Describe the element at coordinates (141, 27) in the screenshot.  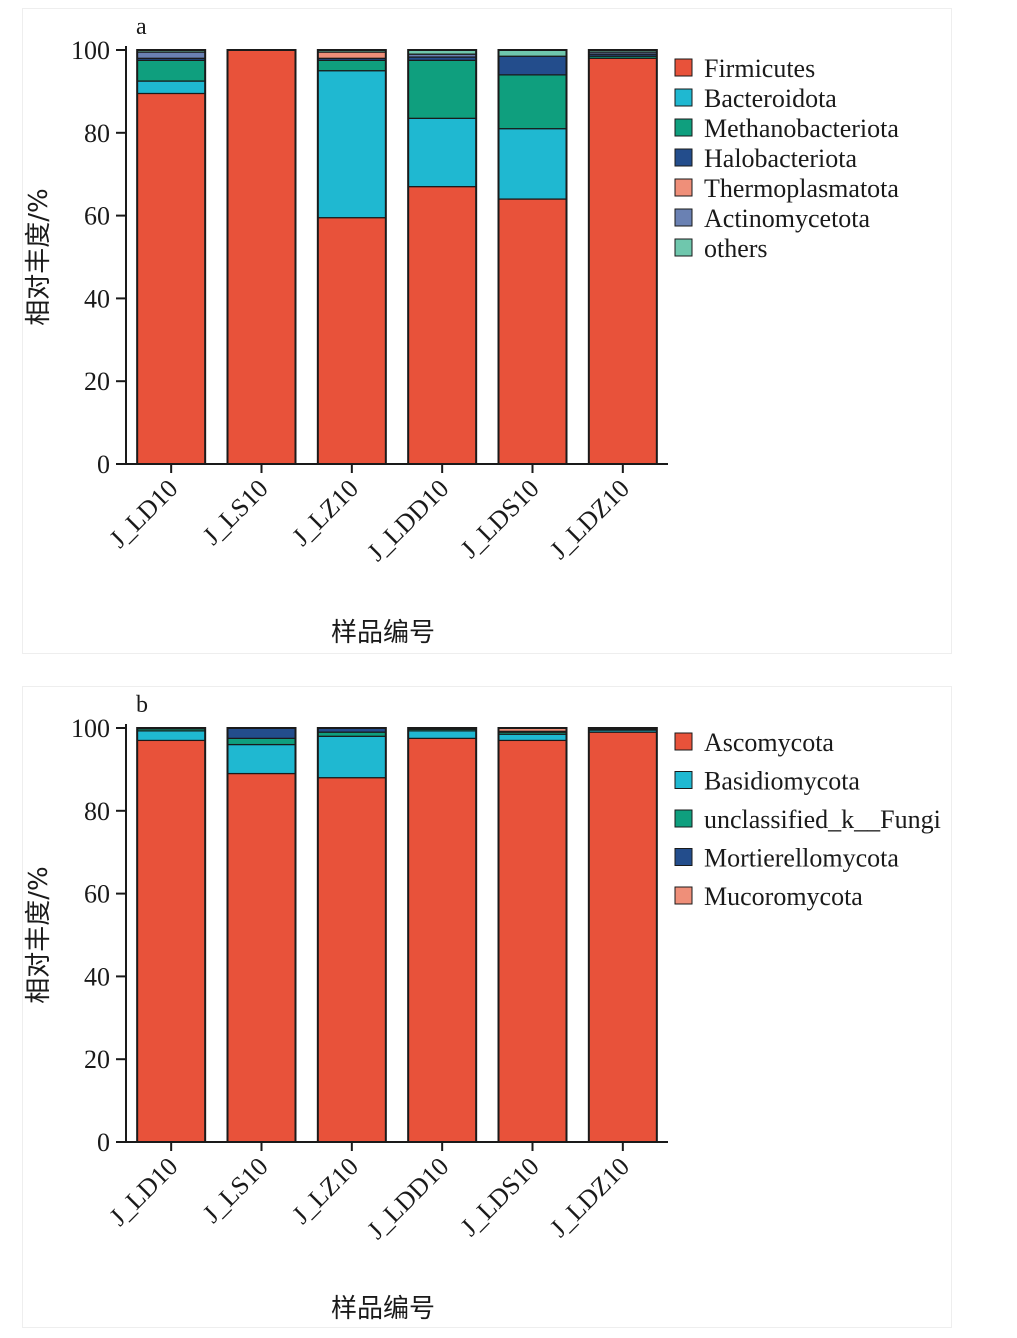
I see `panel-label-a: a` at that location.